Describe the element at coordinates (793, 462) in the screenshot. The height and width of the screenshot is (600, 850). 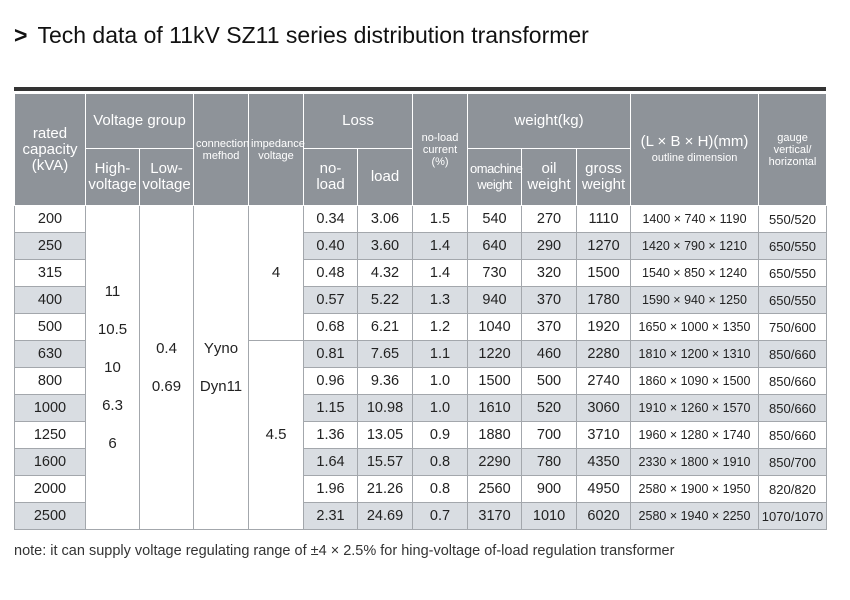
I see `table-cell: 850/700` at that location.